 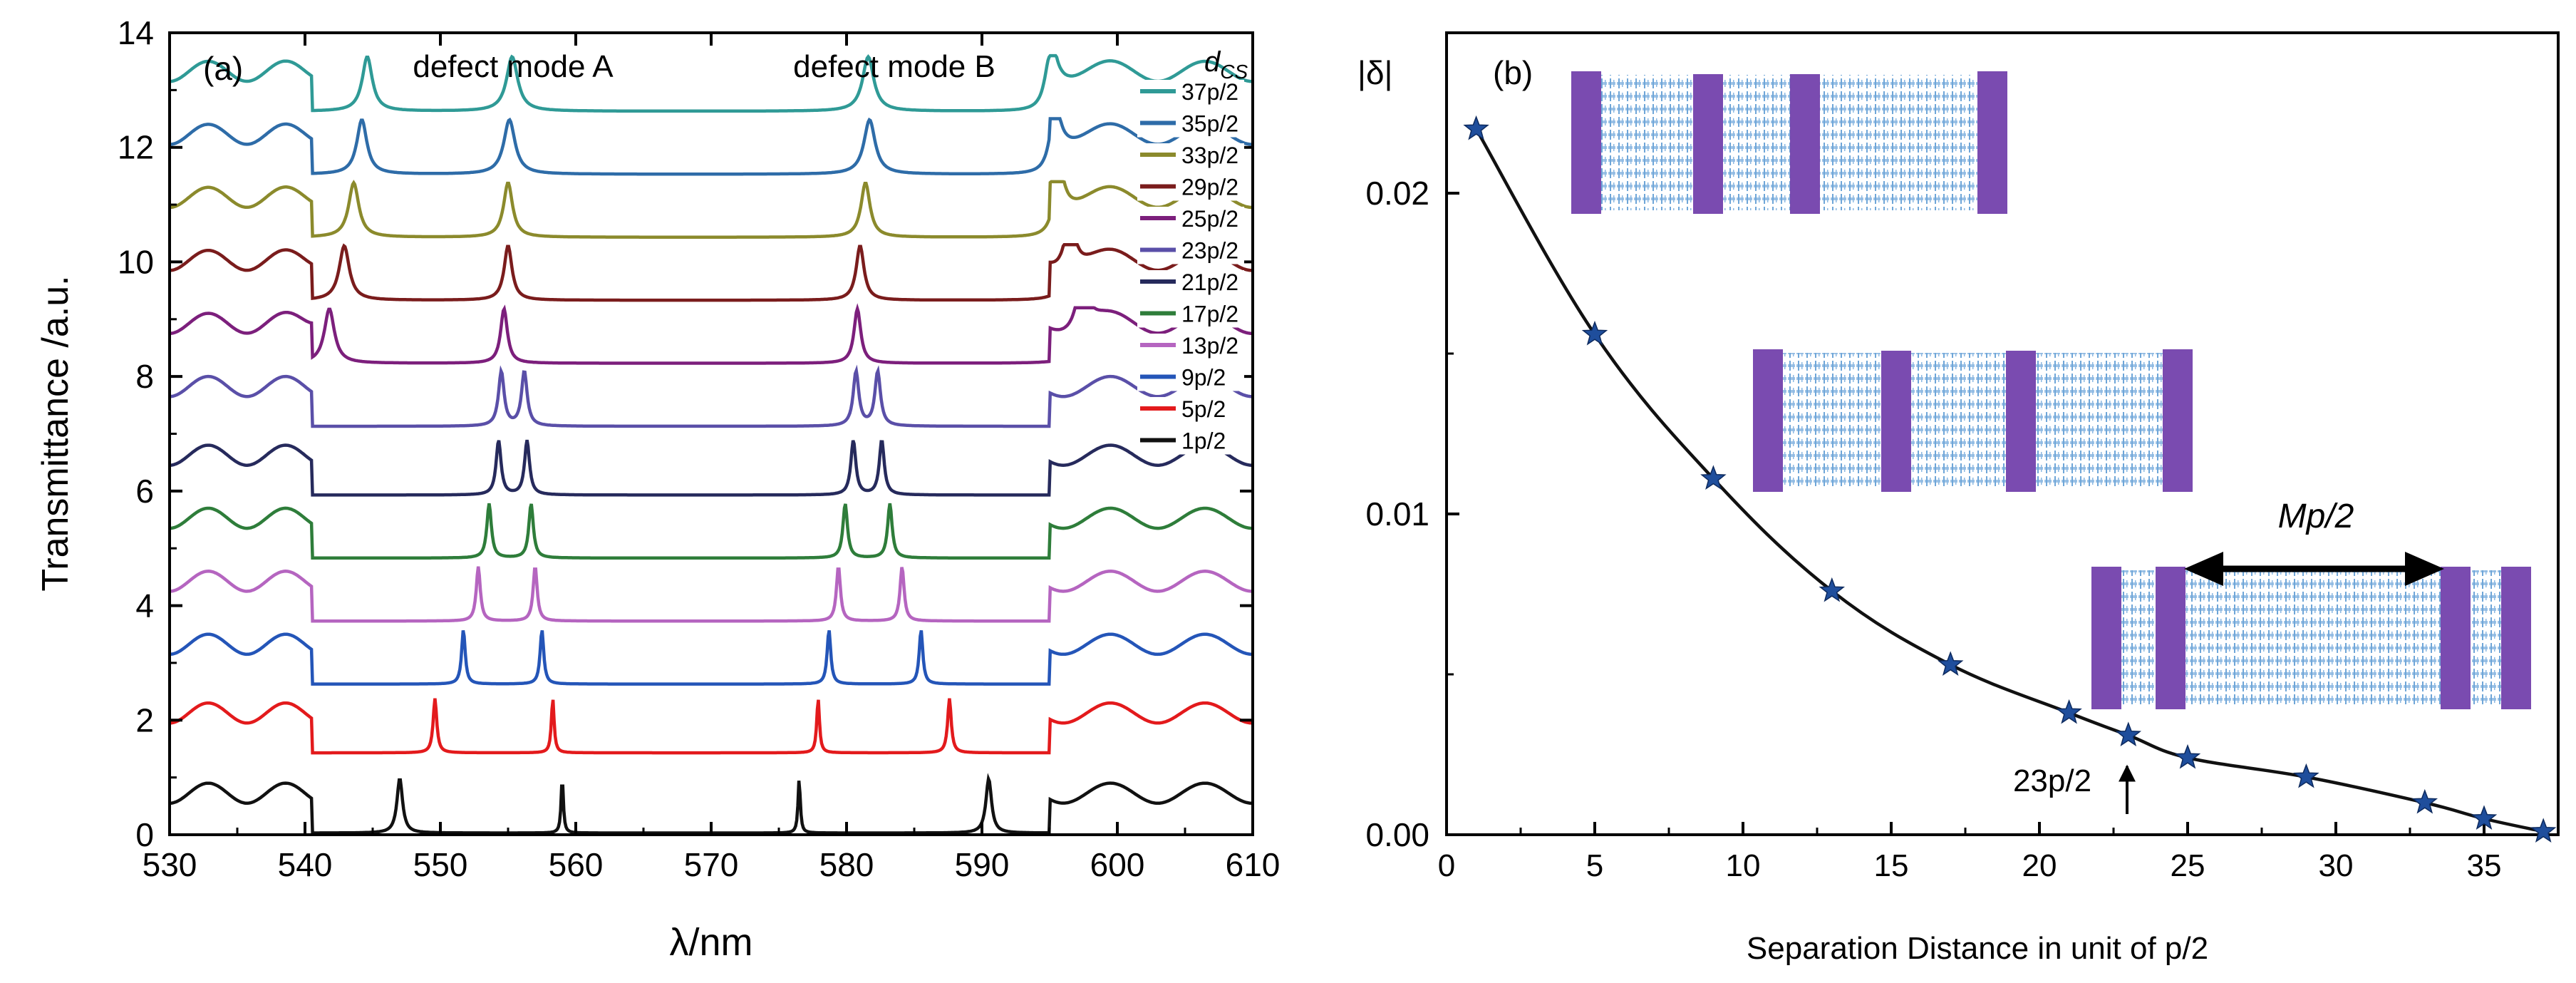 What do you see at coordinates (1397, 194) in the screenshot?
I see `y-tick-label: 0.02` at bounding box center [1397, 194].